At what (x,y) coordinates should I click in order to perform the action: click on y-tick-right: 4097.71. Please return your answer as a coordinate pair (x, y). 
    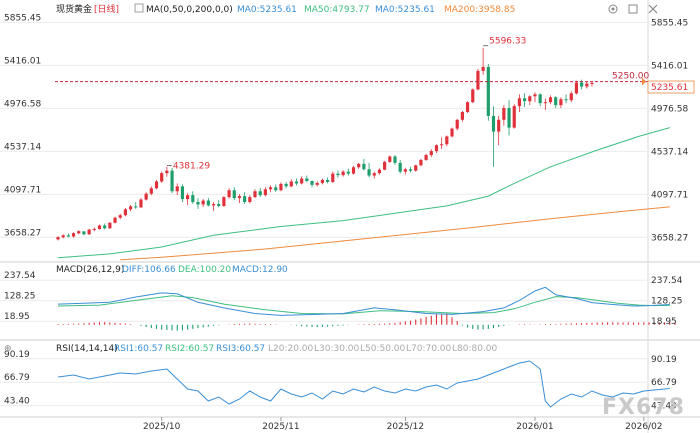
    Looking at the image, I should click on (669, 195).